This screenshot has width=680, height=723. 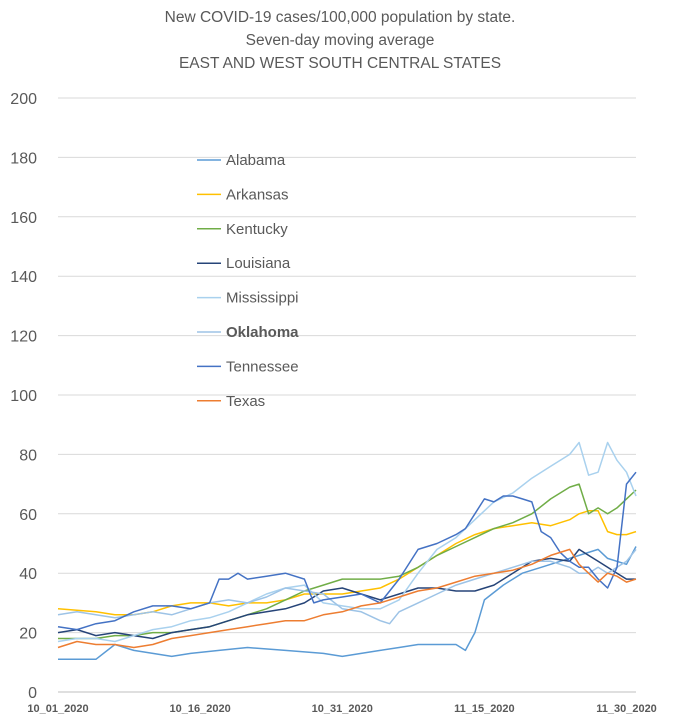 I want to click on y-axis-ticks: 0 20 40 60 80 100 120 140 160 180 200, so click(x=23, y=396).